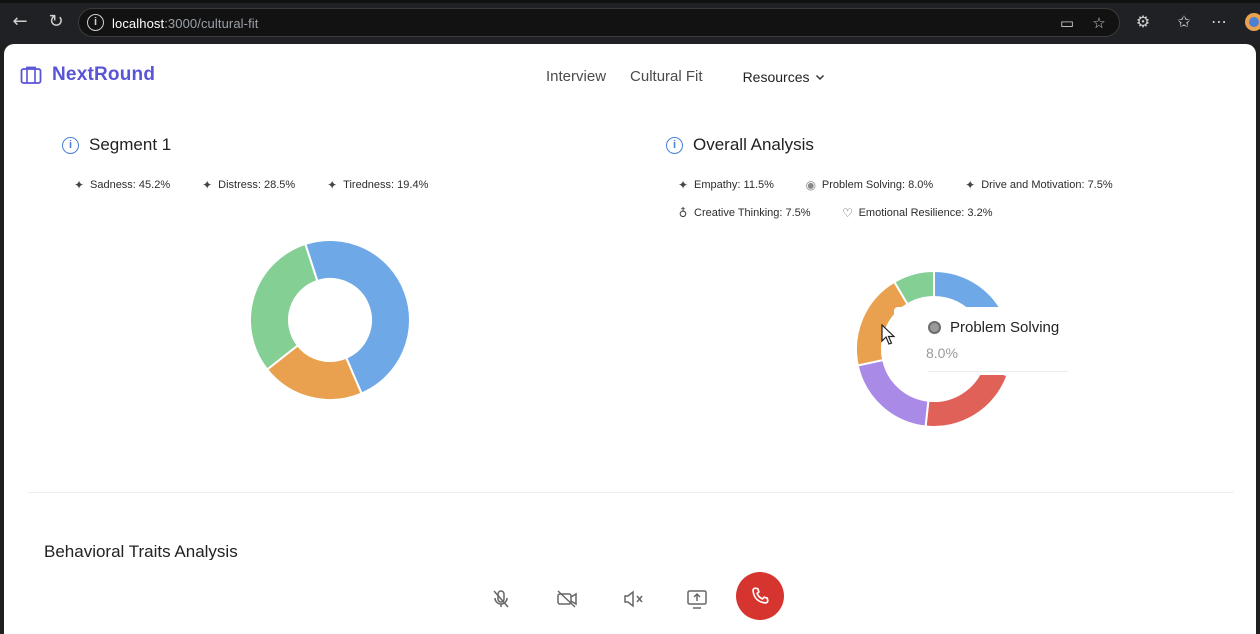  What do you see at coordinates (1047, 185) in the screenshot?
I see `stat-chip-label: Drive and Motivation: 7.5%` at bounding box center [1047, 185].